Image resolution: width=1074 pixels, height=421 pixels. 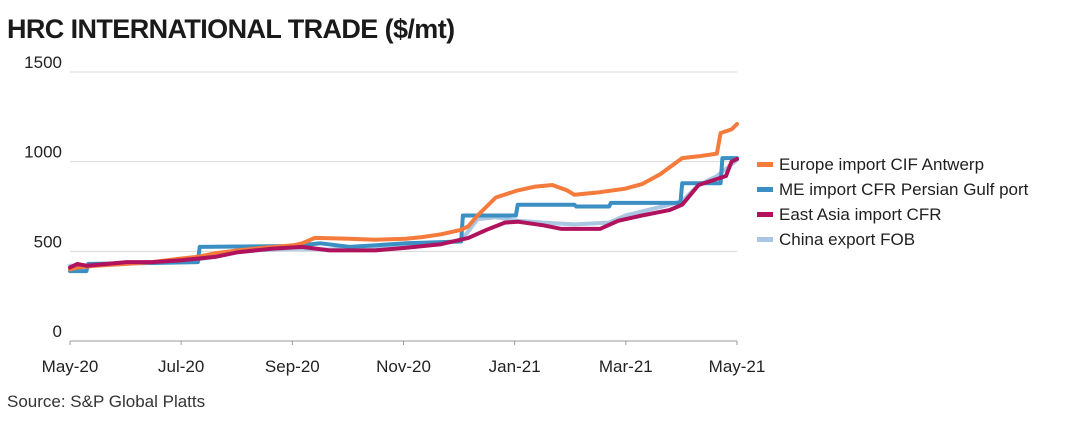 I want to click on legend-label: Europe import CIF Antwerp, so click(x=882, y=164).